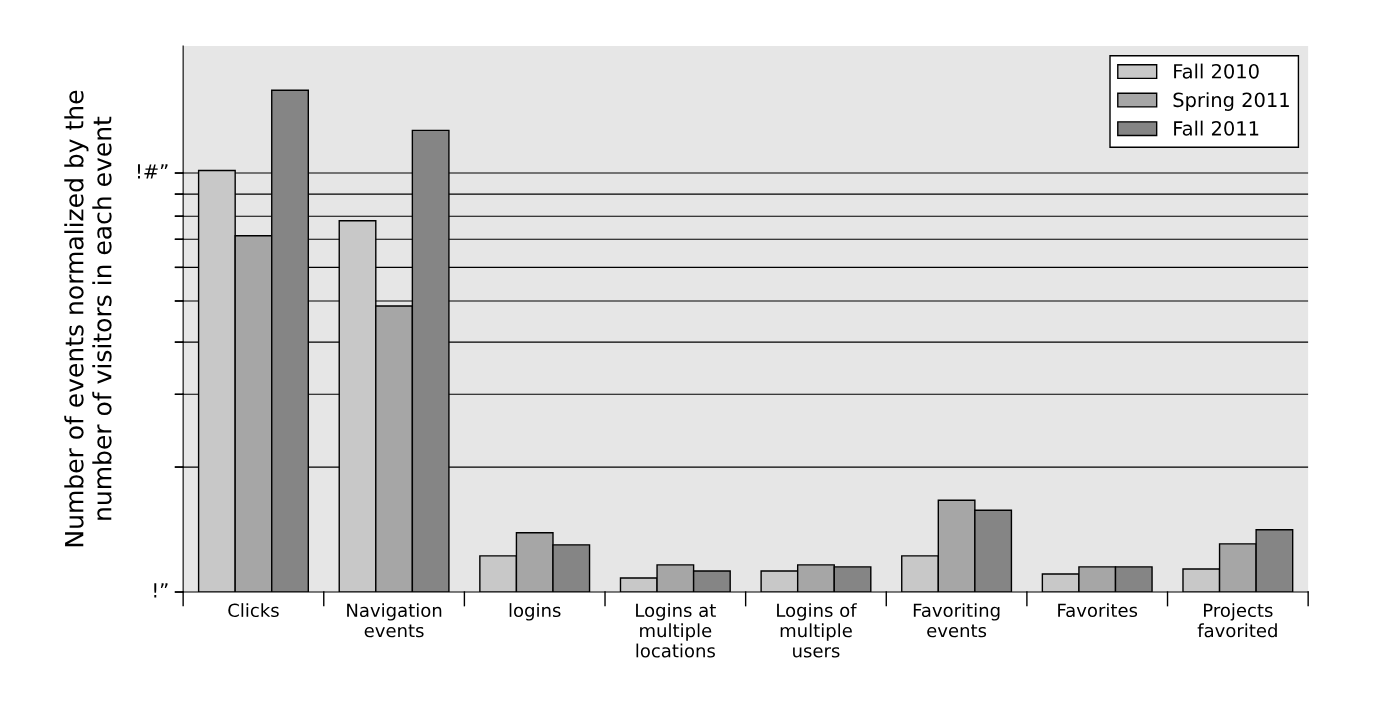  I want to click on x-tick-label: Projects favorited, so click(1237, 620).